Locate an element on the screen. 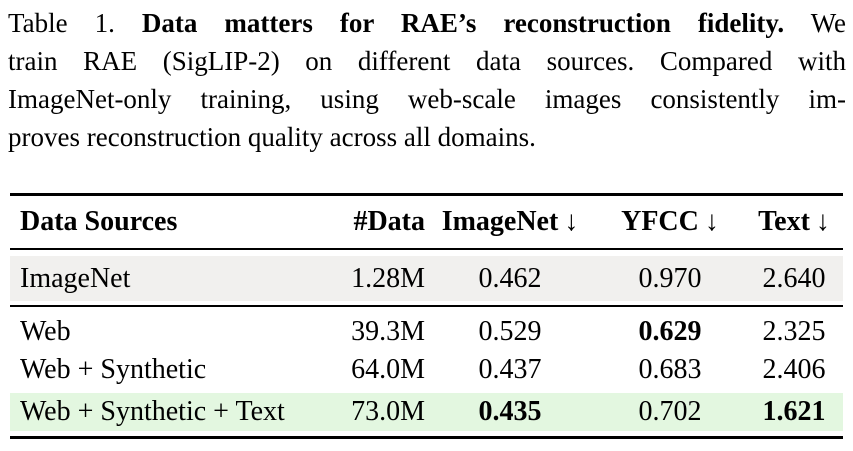 The height and width of the screenshot is (451, 853). cell-source: Web is located at coordinates (45, 331).